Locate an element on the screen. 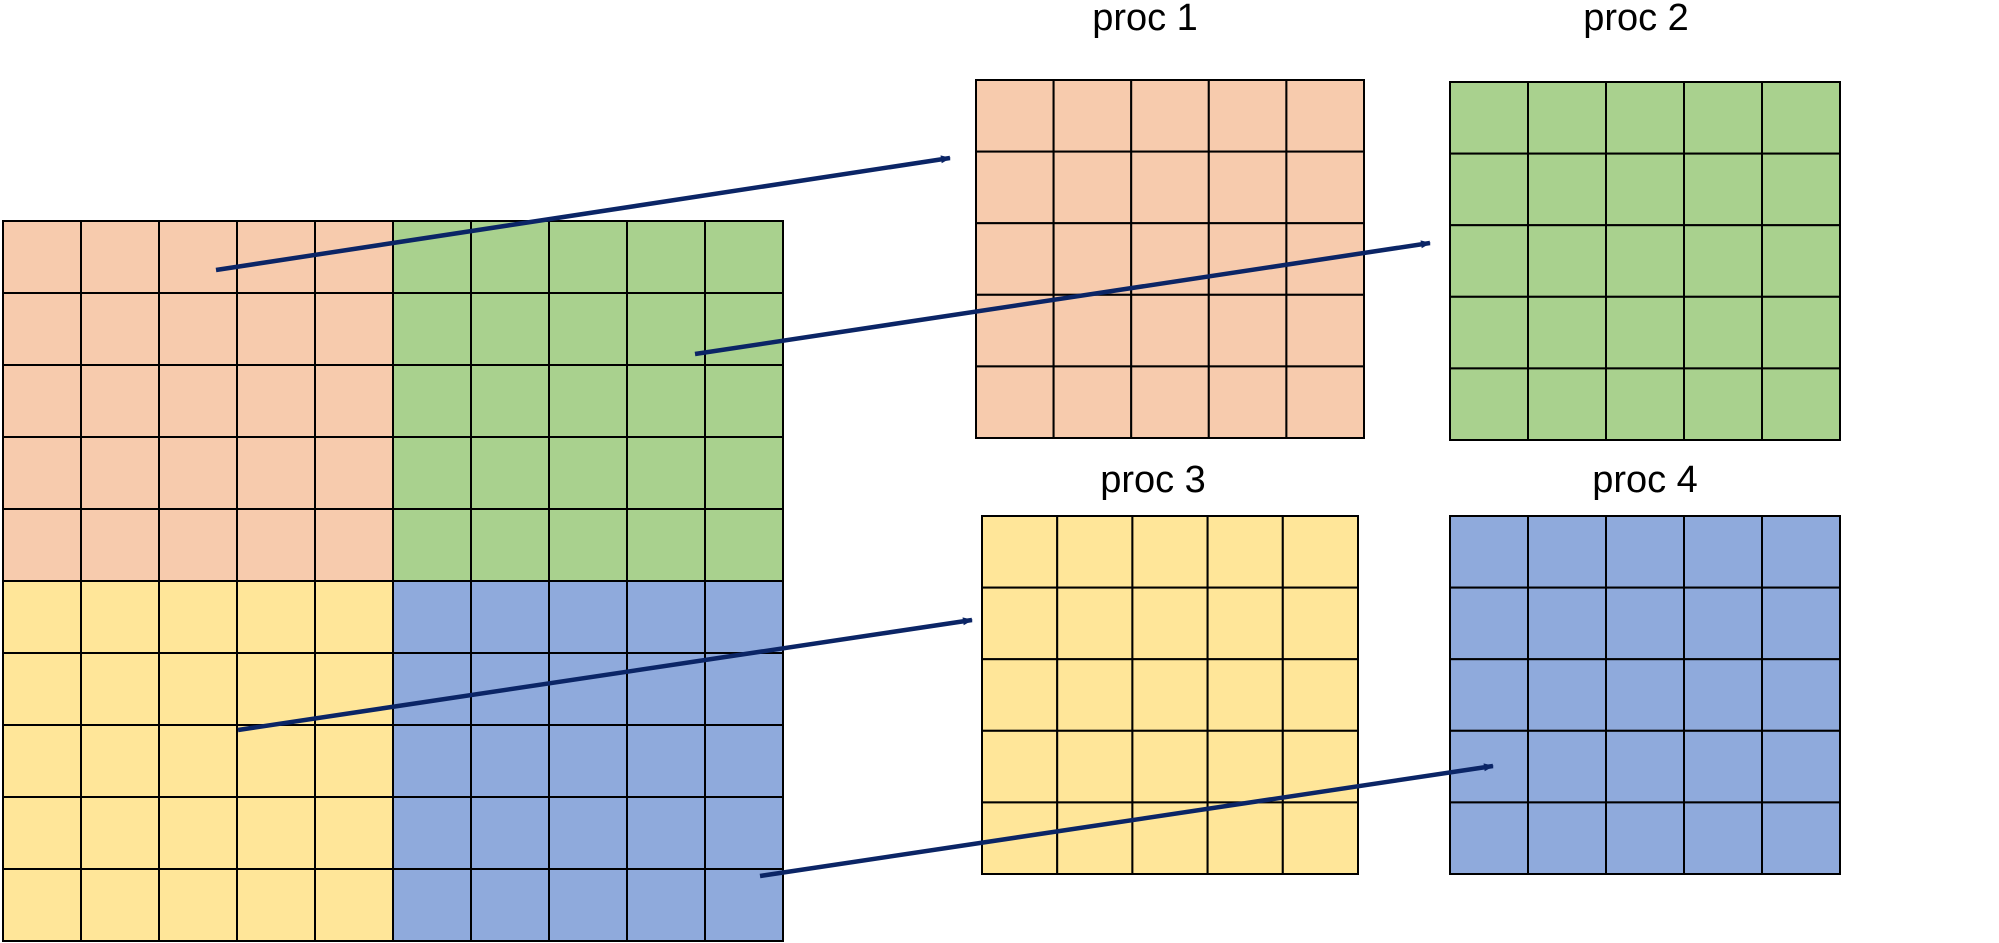  proc-1-grid is located at coordinates (1170, 259).